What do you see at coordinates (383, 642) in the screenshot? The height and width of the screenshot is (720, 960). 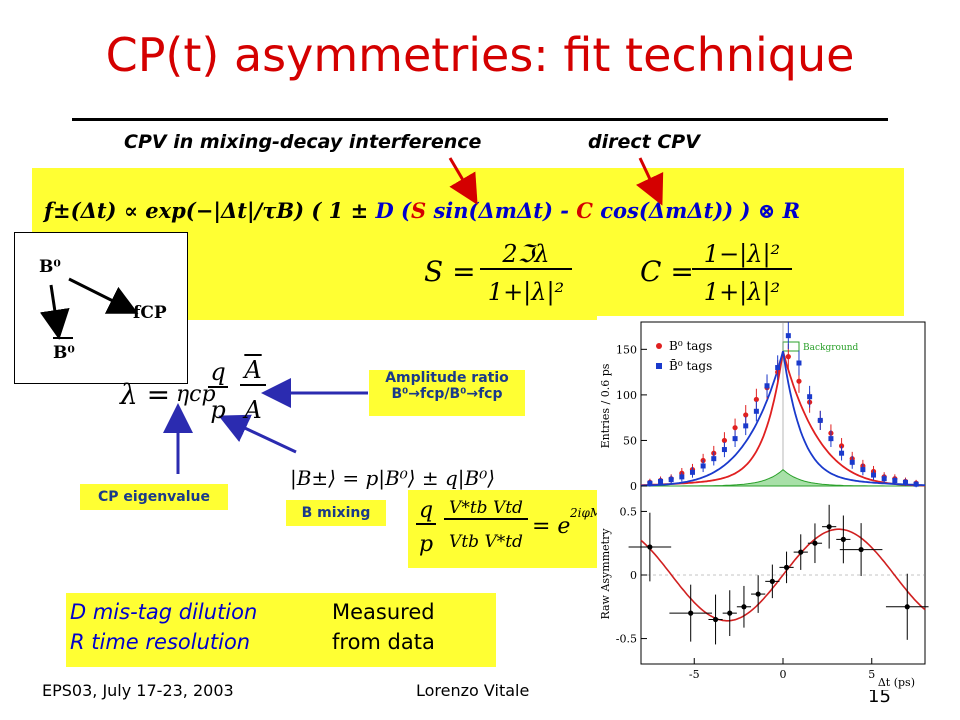 I see `note-desc: from data` at bounding box center [383, 642].